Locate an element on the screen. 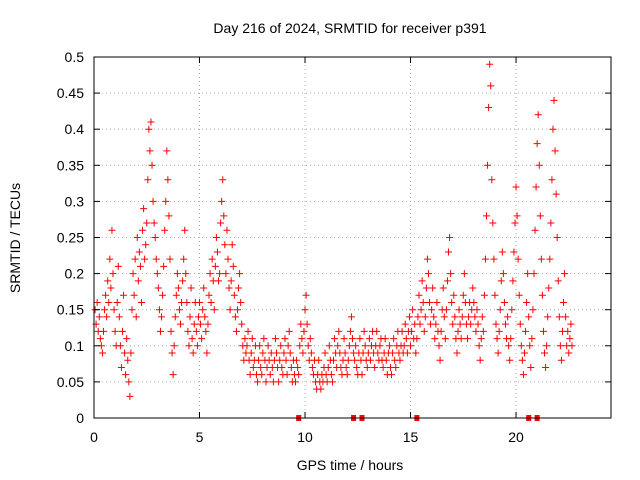 Image resolution: width=640 pixels, height=480 pixels. y-tick-label: 0.3 is located at coordinates (75, 201).